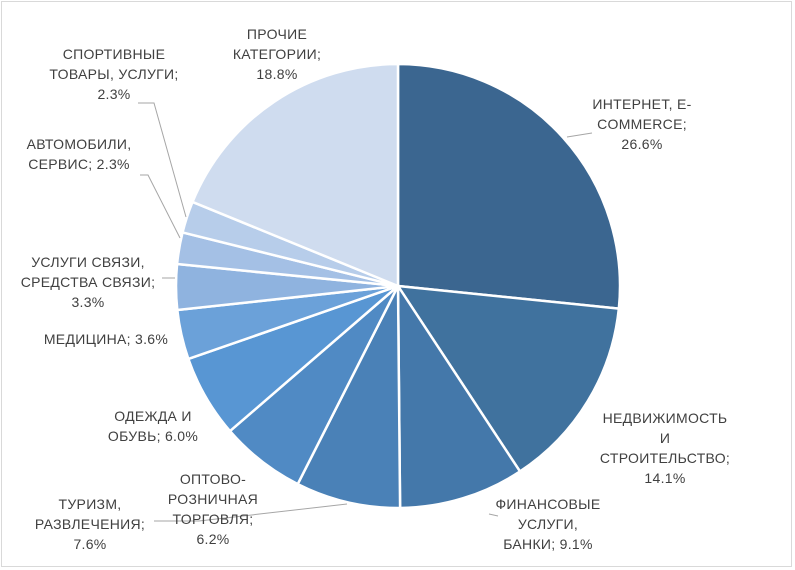 The image size is (795, 570). Describe the element at coordinates (213, 539) in the screenshot. I see `data-label-line: 6.2%` at that location.